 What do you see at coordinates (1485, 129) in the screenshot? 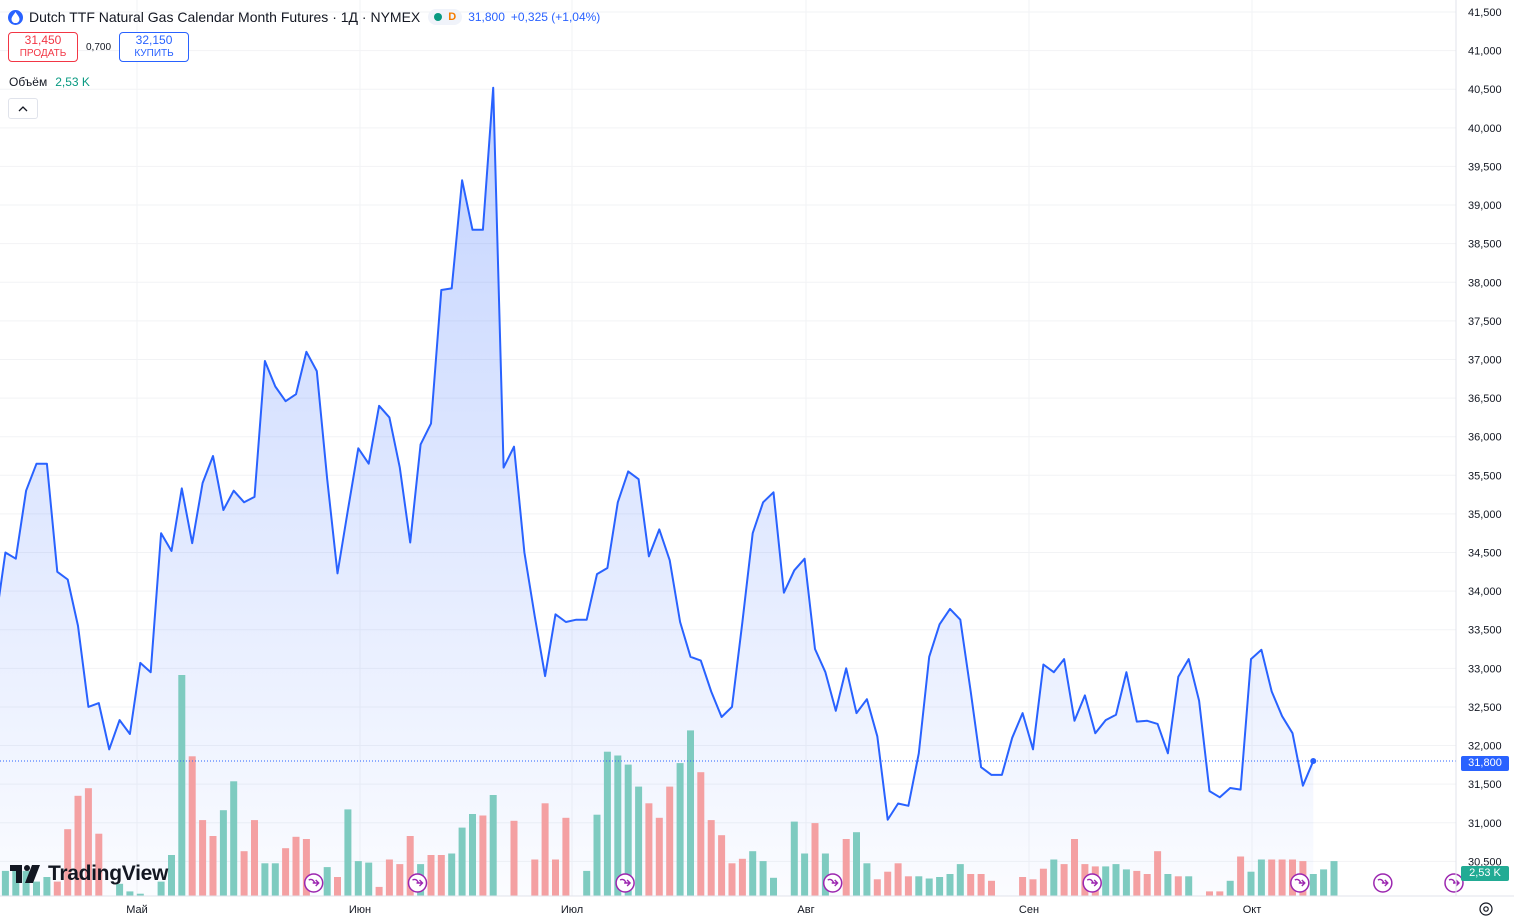
I see `y-tick-label: 40,000` at bounding box center [1485, 129].